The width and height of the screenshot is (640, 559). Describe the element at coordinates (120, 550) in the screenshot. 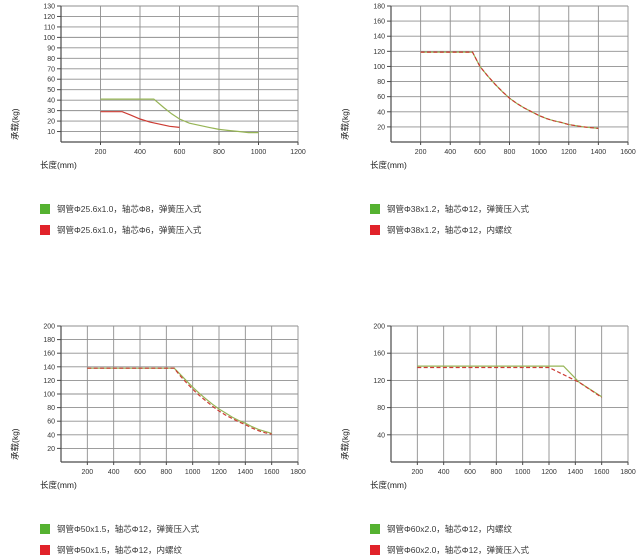

I see `legend-label: 钢管Φ50x1.5，轴芯Φ12，内螺纹` at that location.